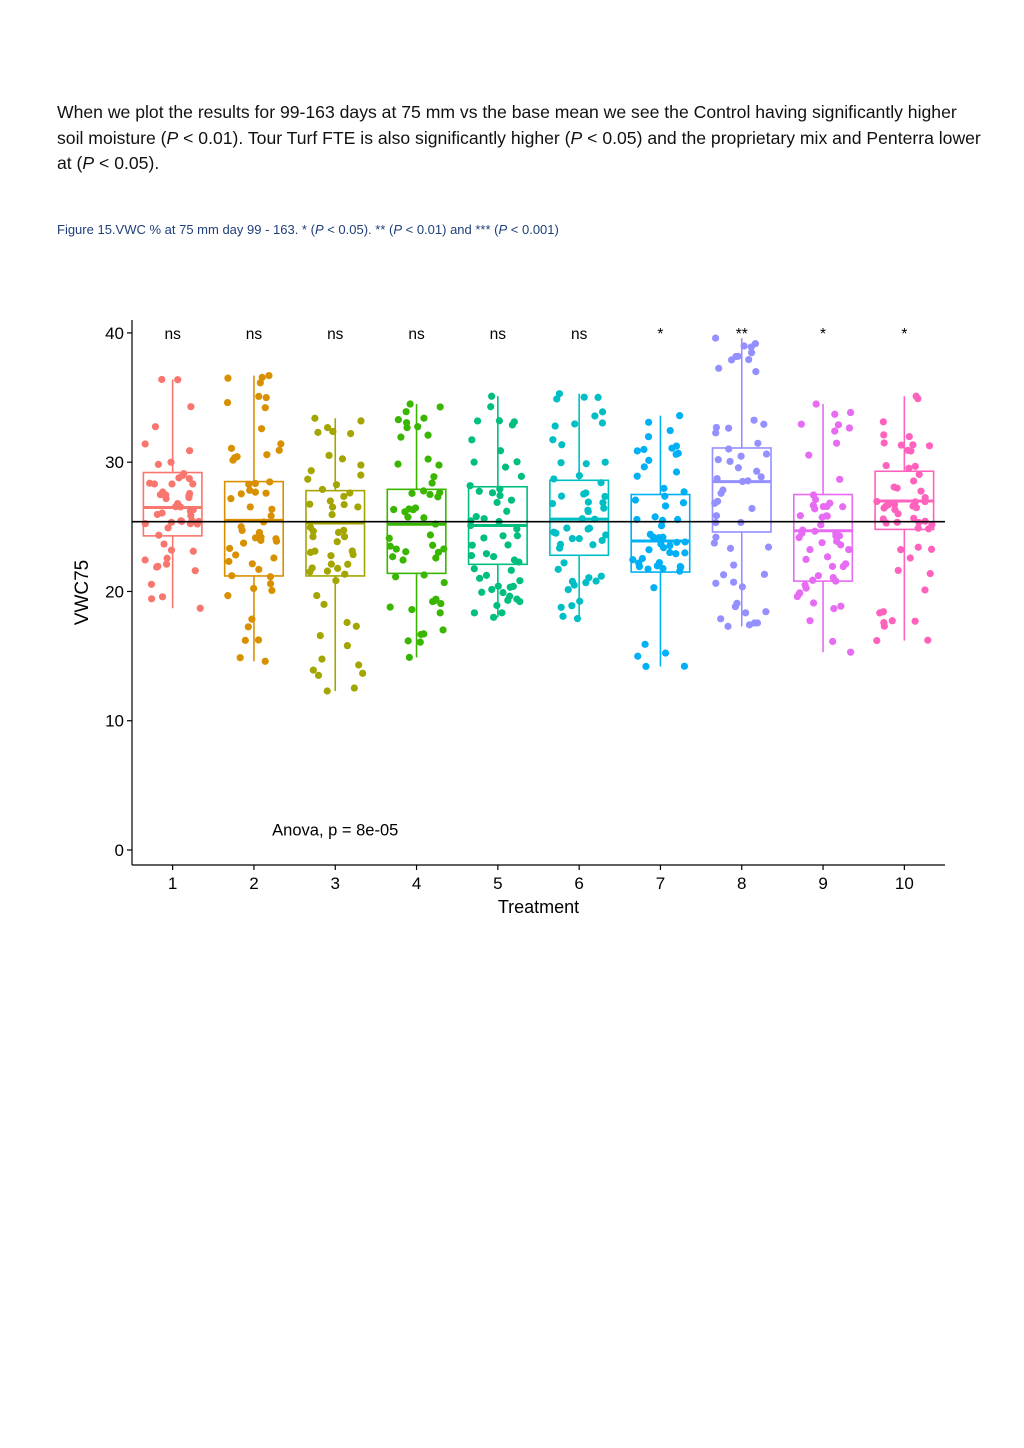 This screenshot has width=1024, height=1448. I want to click on y-tick-label: 40, so click(114, 333).